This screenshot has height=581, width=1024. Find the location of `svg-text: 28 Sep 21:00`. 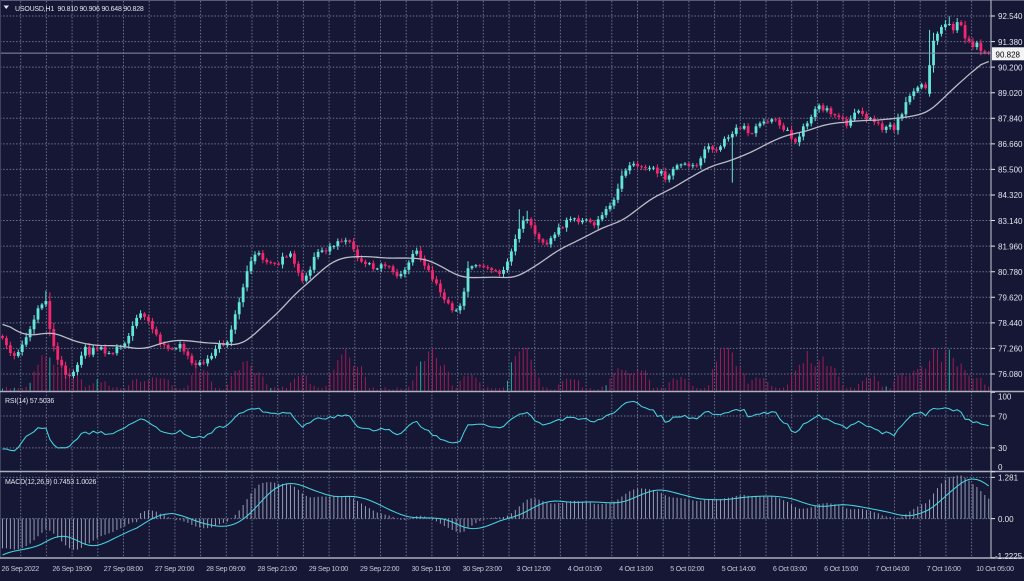

svg-text: 28 Sep 21:00 is located at coordinates (277, 568).